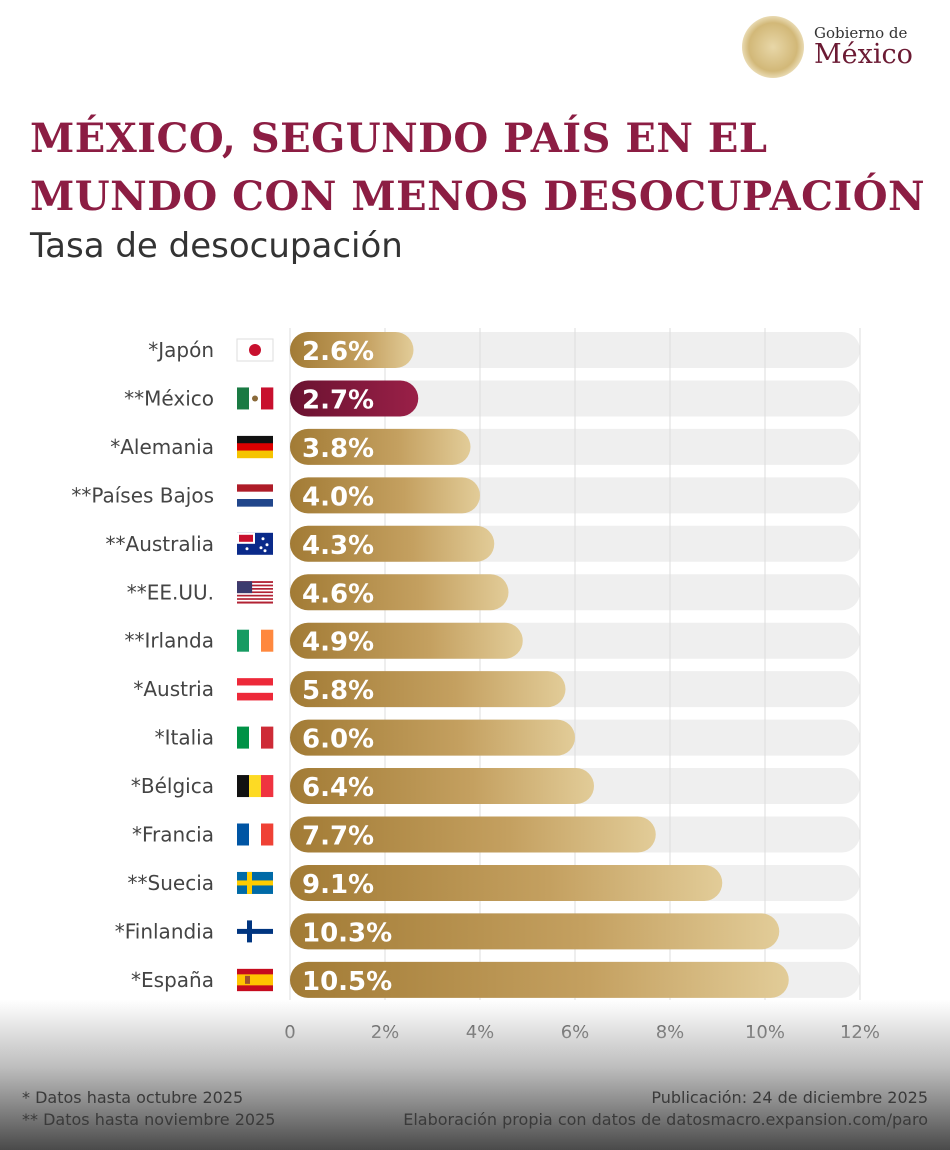 This screenshot has height=1150, width=950. I want to click on gobierno-de-mexico-logo: Gobierno de México, so click(827, 47).